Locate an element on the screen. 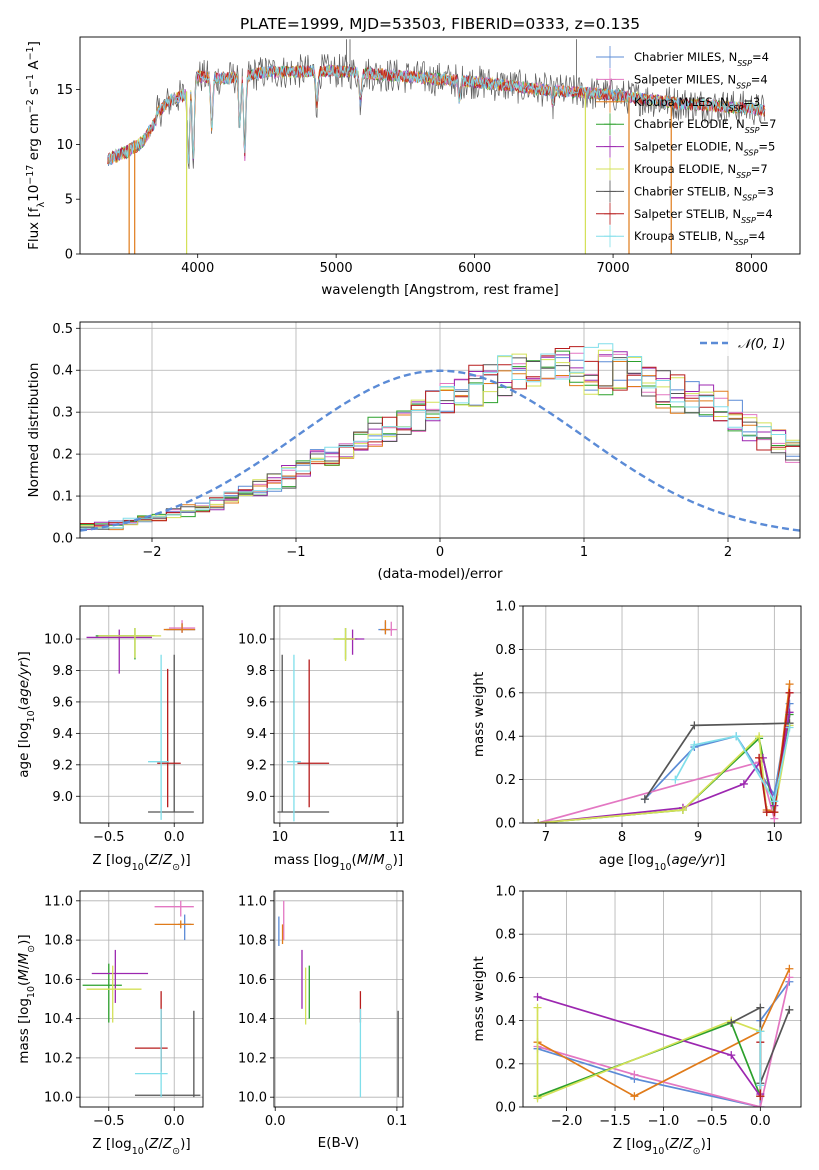 The width and height of the screenshot is (819, 1170). residuals-ytick-label: 0.1 is located at coordinates (62, 497).